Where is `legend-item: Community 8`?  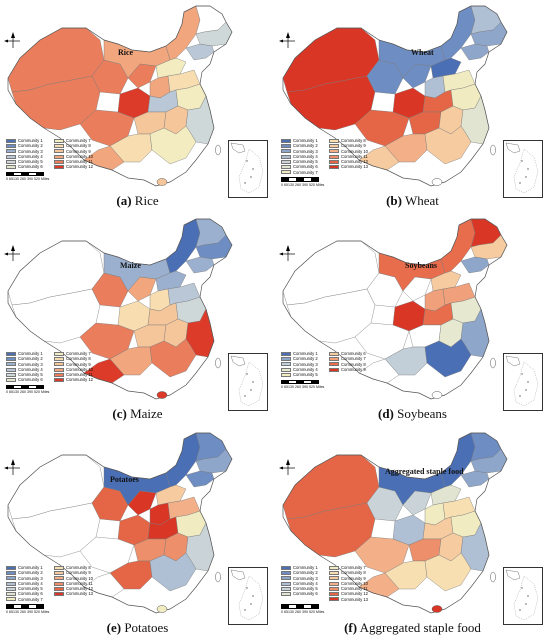
legend-item: Community 8 is located at coordinates (347, 364).